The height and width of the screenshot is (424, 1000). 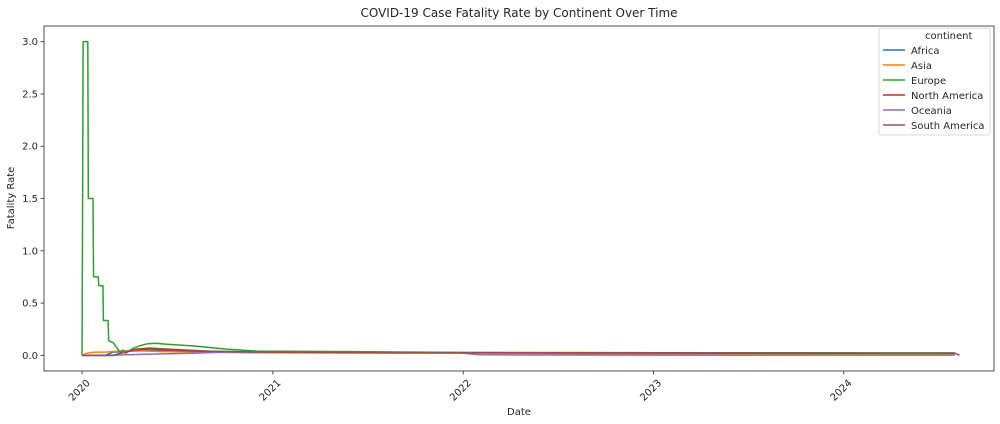 I want to click on y-axis: 0.0 0.5 1.0 1.5 2.0 2.5 3.0, so click(x=33, y=199).